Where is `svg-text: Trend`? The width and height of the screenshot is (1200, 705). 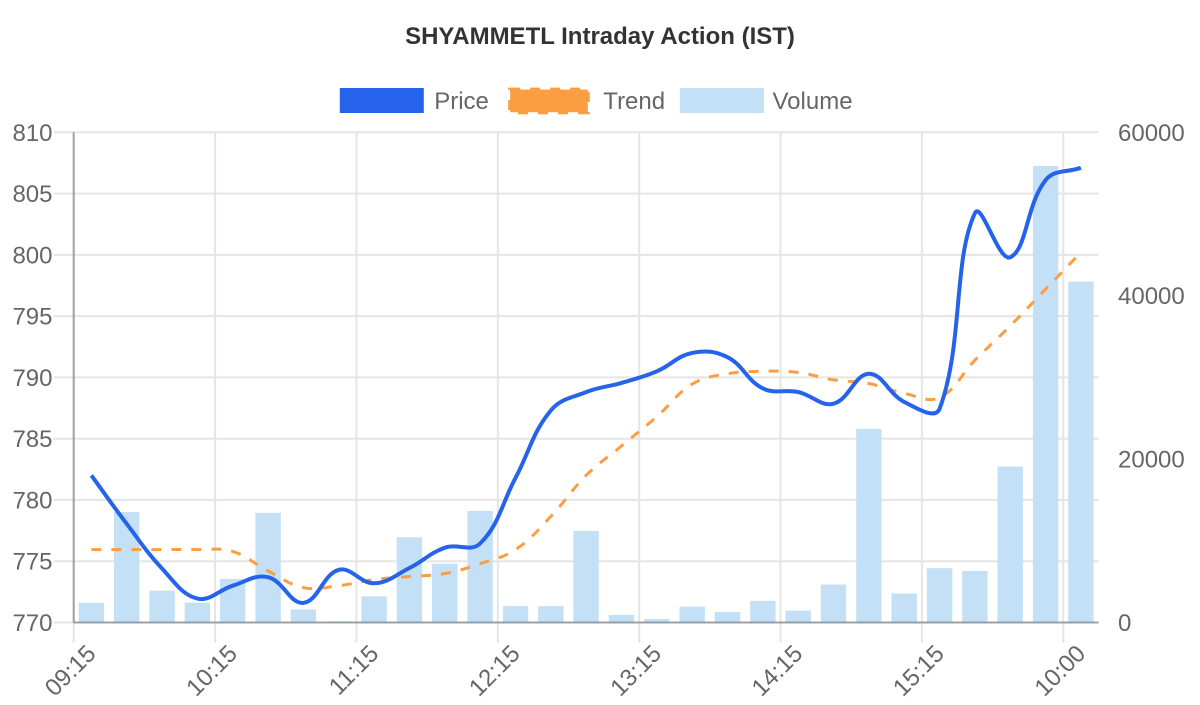
svg-text: Trend is located at coordinates (634, 101).